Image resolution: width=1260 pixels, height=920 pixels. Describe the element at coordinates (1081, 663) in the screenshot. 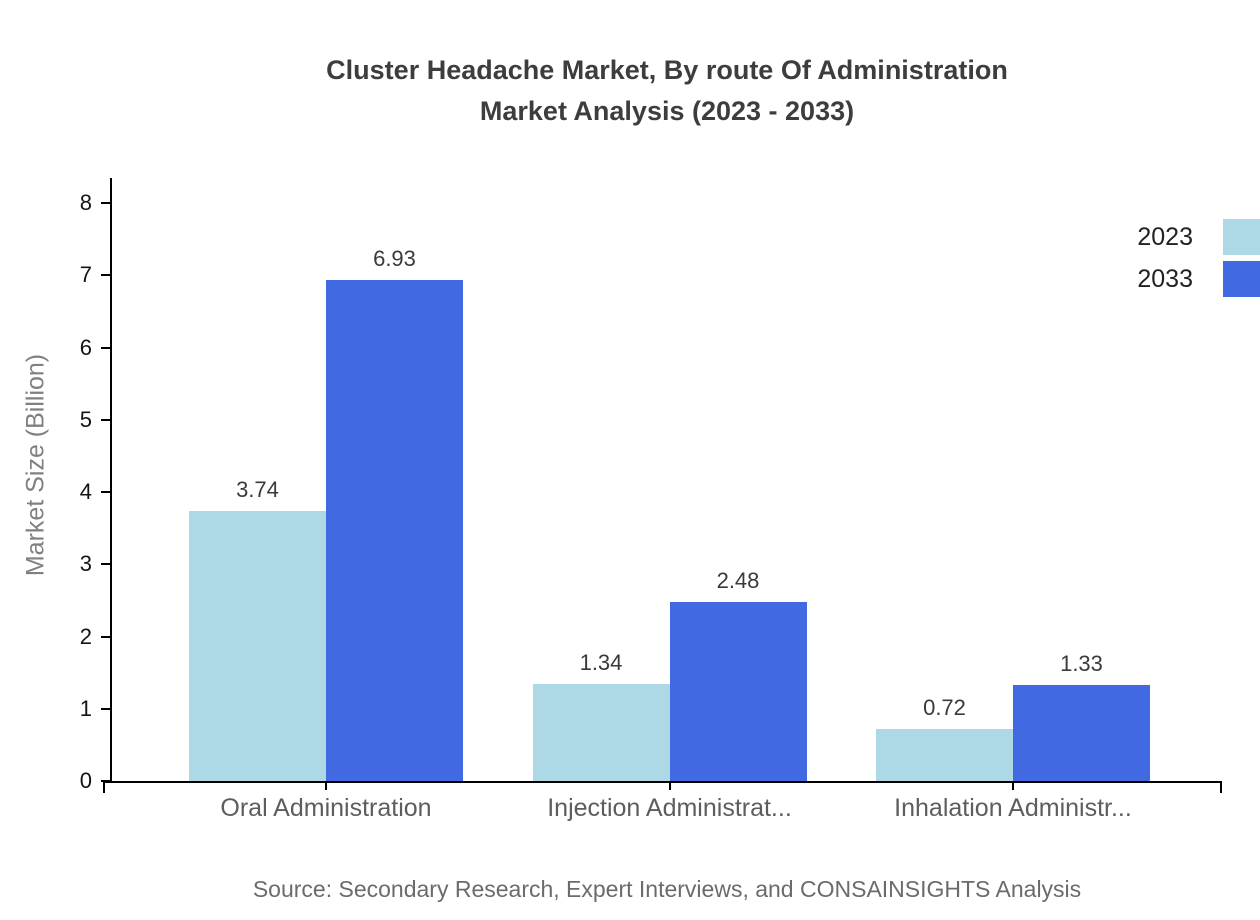

I see `bar-value-label: 1.33` at that location.